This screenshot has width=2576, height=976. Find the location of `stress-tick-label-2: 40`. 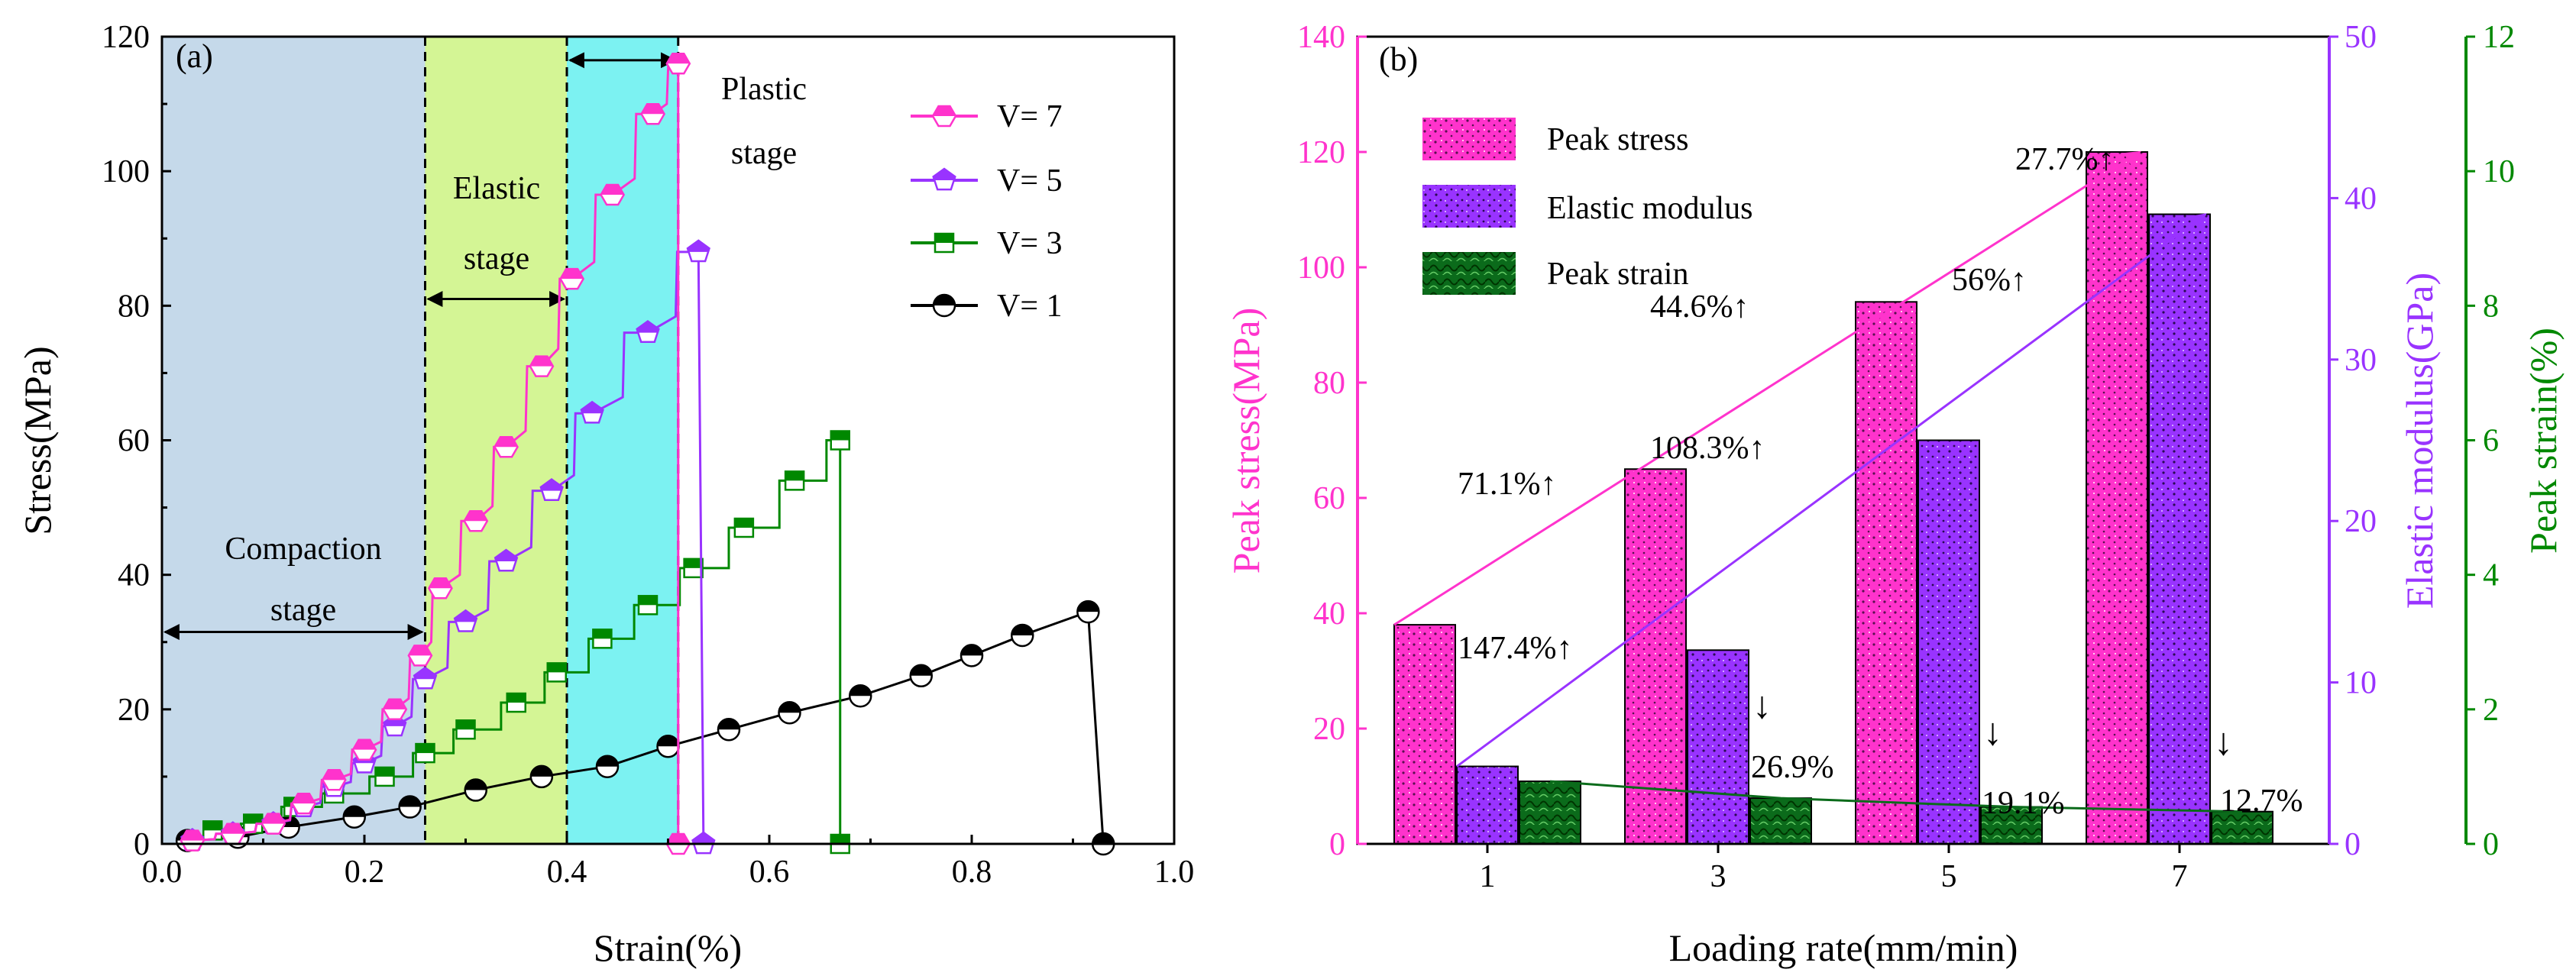

stress-tick-label-2: 40 is located at coordinates (1329, 614).